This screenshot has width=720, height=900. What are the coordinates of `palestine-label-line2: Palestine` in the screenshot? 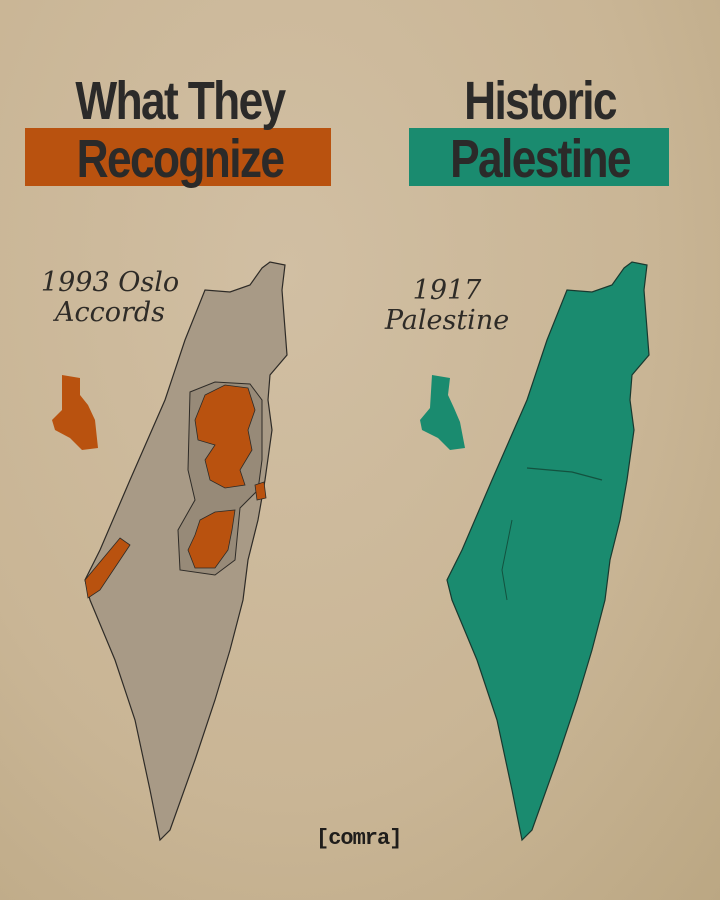 It's located at (447, 320).